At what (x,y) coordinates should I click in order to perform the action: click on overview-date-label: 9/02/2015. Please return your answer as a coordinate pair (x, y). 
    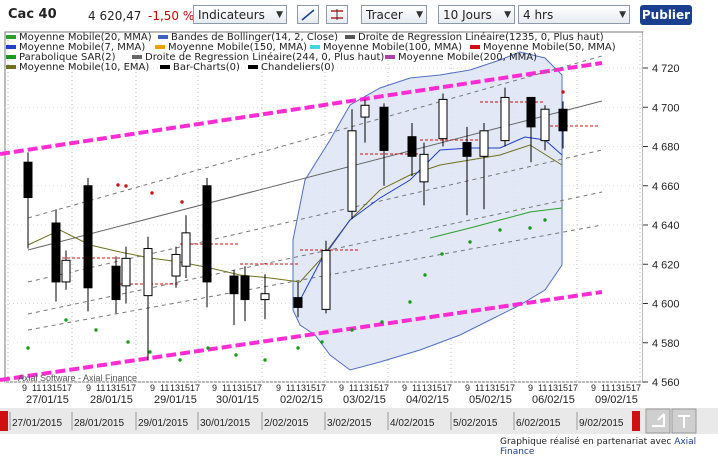
    Looking at the image, I should click on (601, 423).